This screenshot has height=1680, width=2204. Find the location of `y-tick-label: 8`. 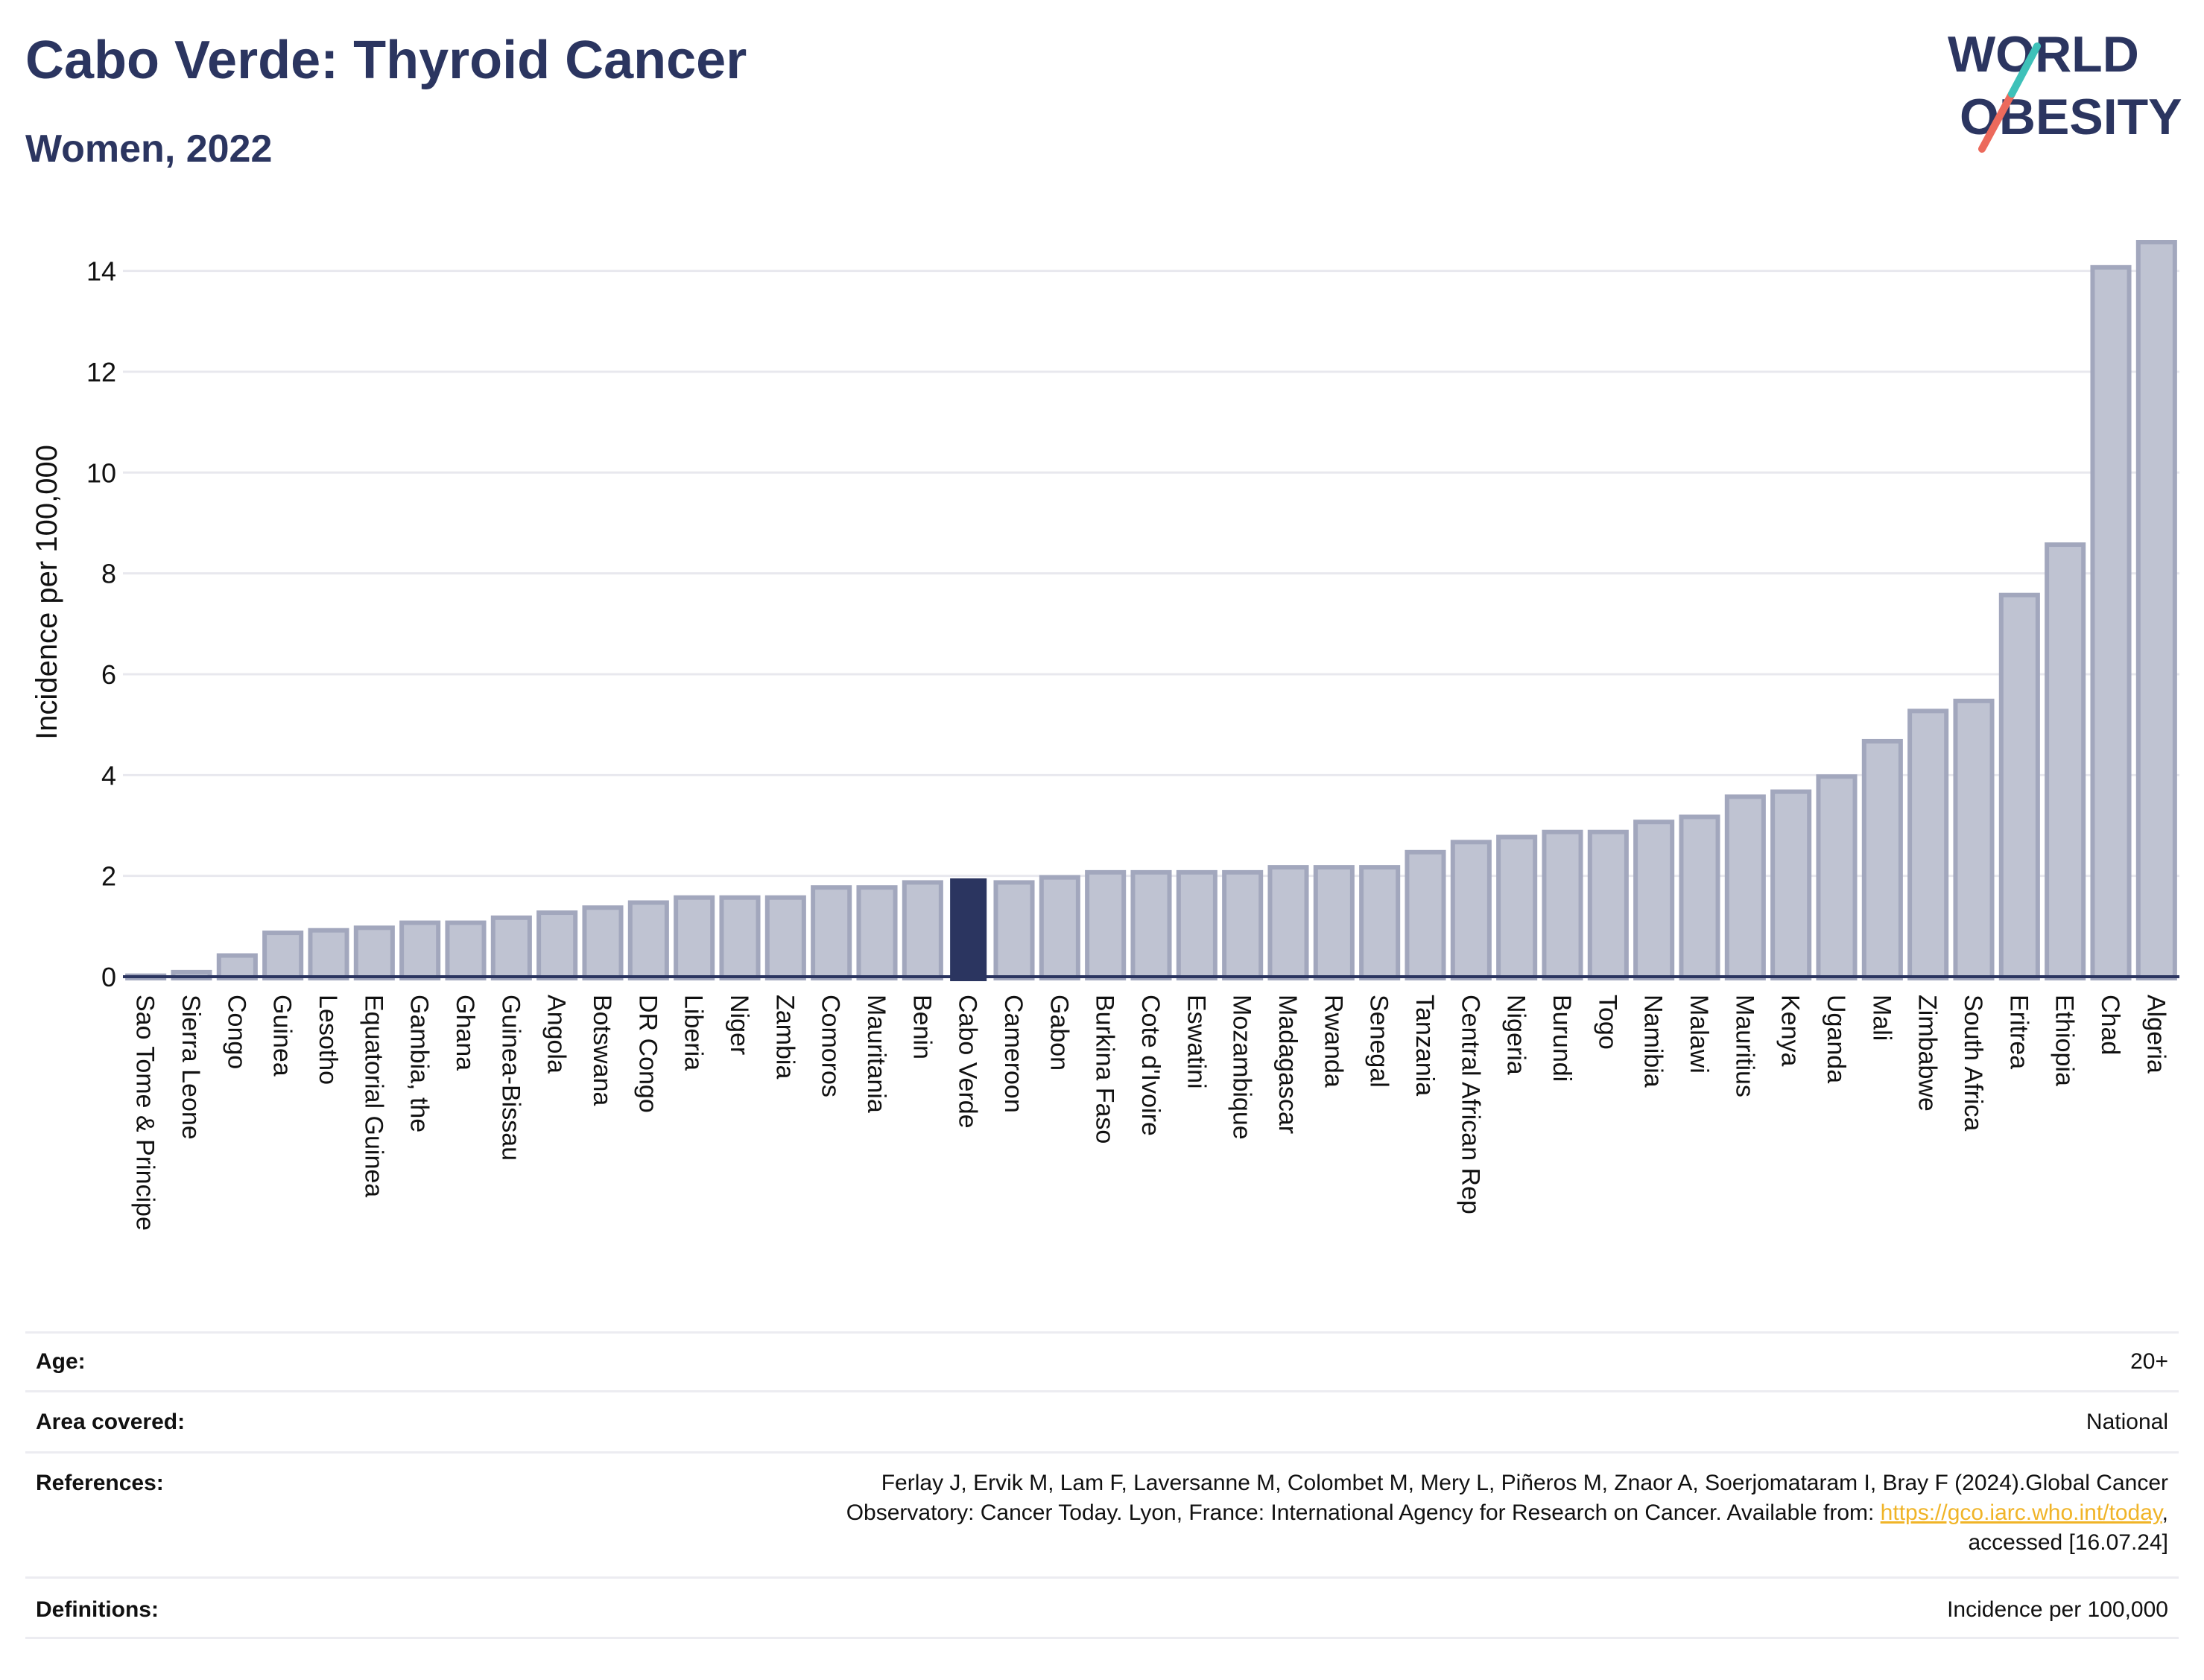

y-tick-label: 8 is located at coordinates (108, 574).